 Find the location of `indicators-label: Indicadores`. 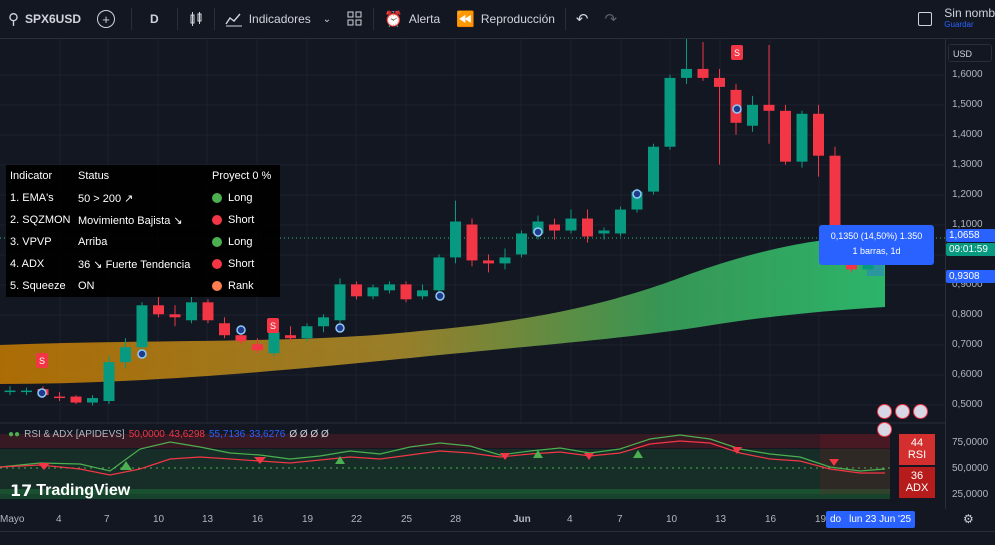

indicators-label: Indicadores is located at coordinates (279, 19).